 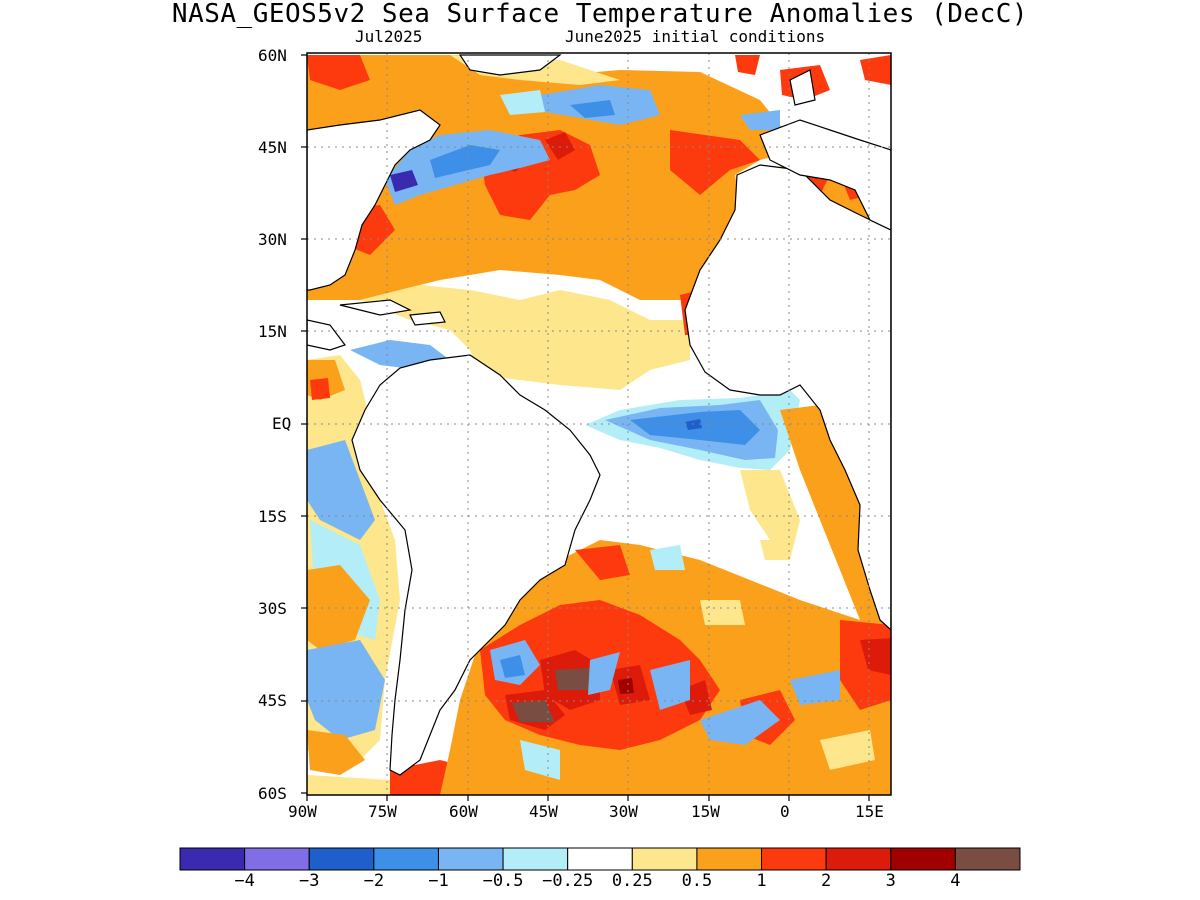 What do you see at coordinates (382, 811) in the screenshot?
I see `lon-tick-75w: 75W` at bounding box center [382, 811].